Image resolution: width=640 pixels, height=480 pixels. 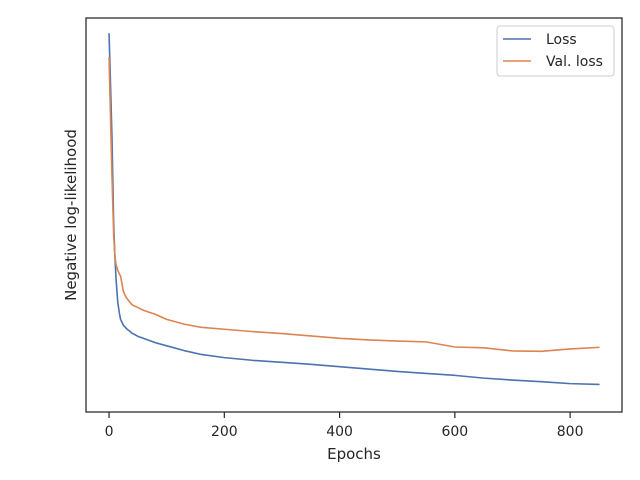 I want to click on x-axis-ticks: 0 200 400 600 800, so click(x=344, y=426).